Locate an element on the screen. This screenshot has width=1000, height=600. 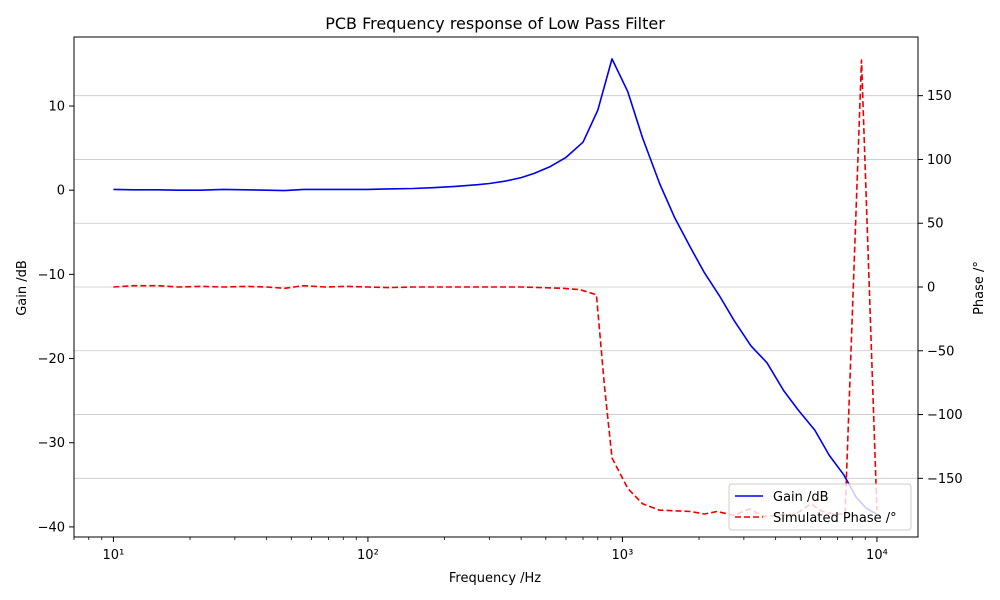
legend: Gain /dB Simulated Phase /° is located at coordinates (820, 507).